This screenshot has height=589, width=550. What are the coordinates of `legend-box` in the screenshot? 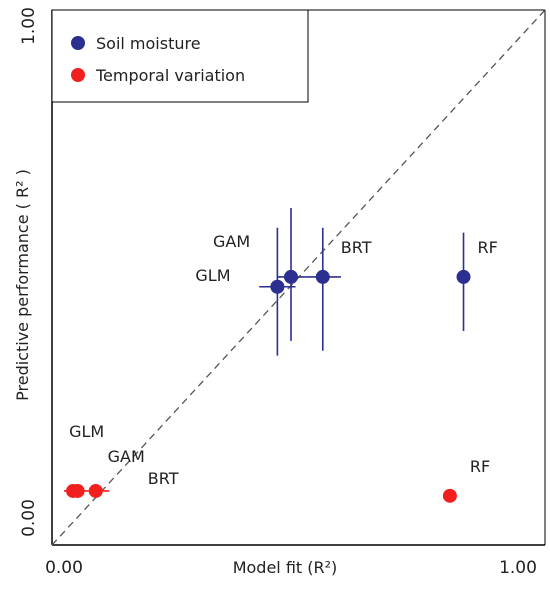 It's located at (180, 56).